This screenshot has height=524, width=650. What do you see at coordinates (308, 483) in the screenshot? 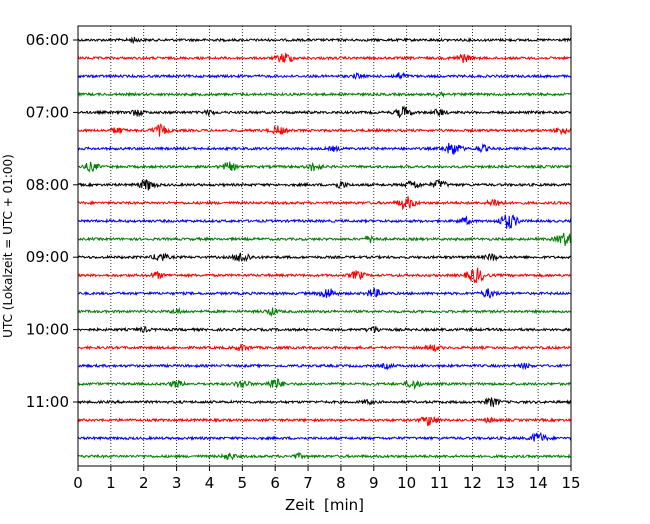
I see `x-tick-label: 7` at bounding box center [308, 483].